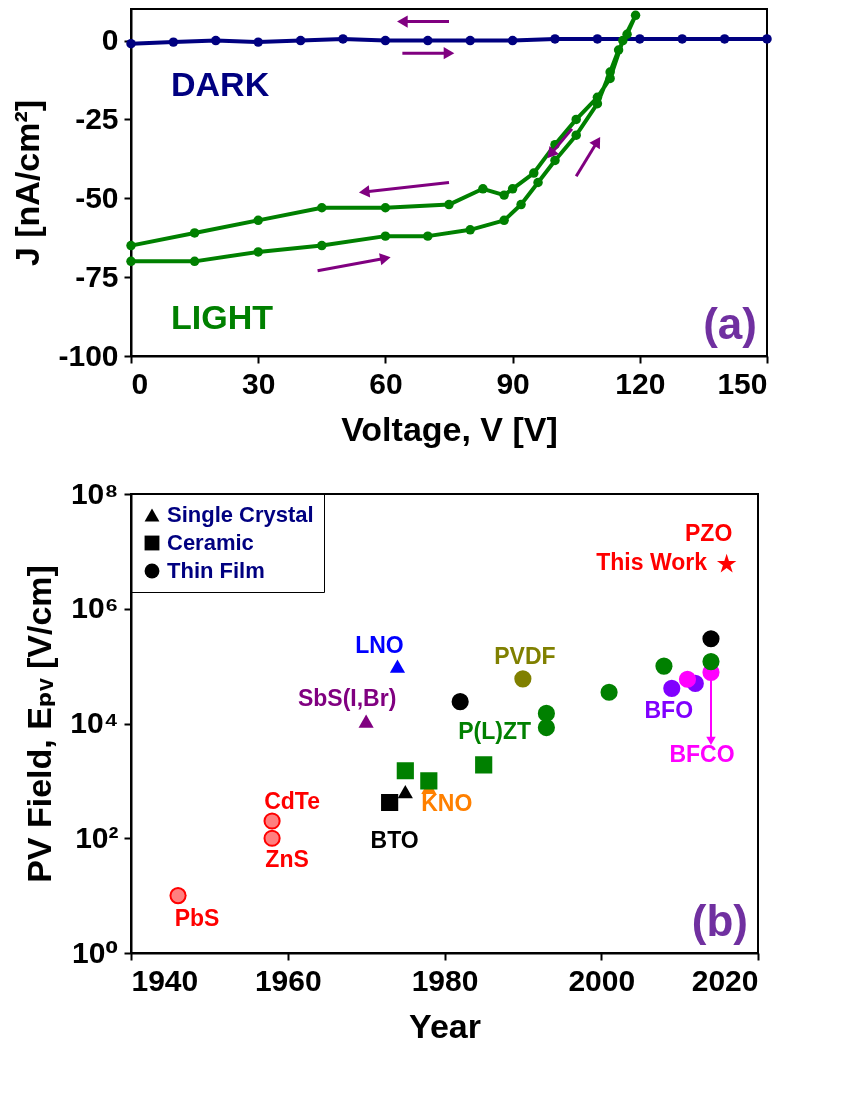  Describe the element at coordinates (449, 428) in the screenshot. I see `x-axis-title: Voltage, V [V]` at that location.